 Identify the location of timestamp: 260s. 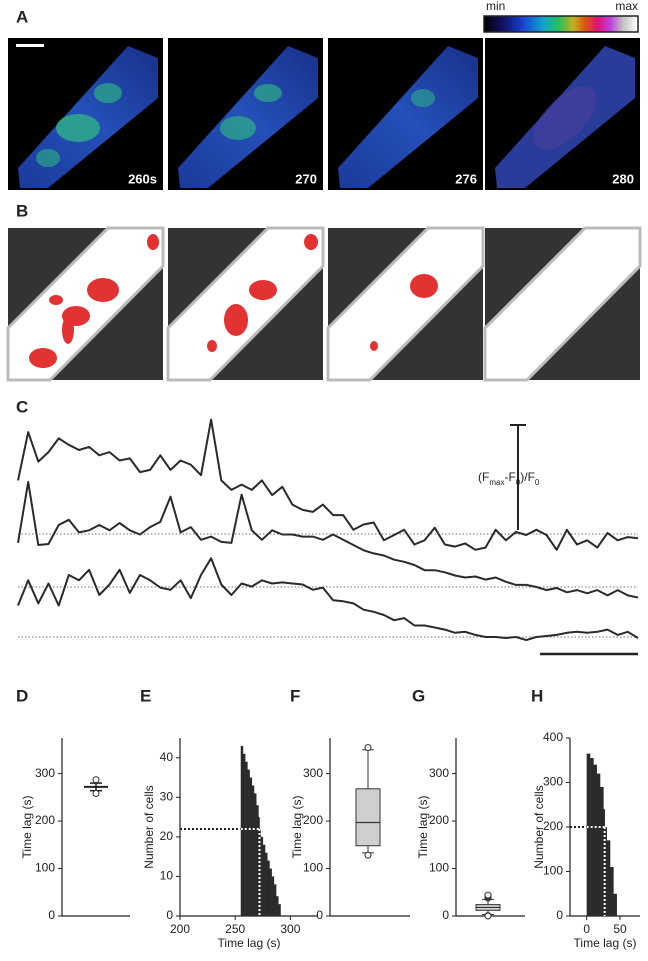
(142, 178).